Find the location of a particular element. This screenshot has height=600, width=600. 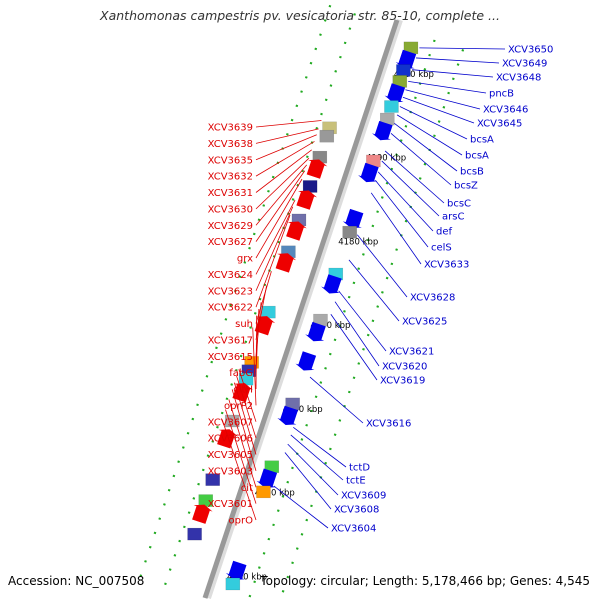

forward-gene-label: oprO is located at coordinates (241, 521).